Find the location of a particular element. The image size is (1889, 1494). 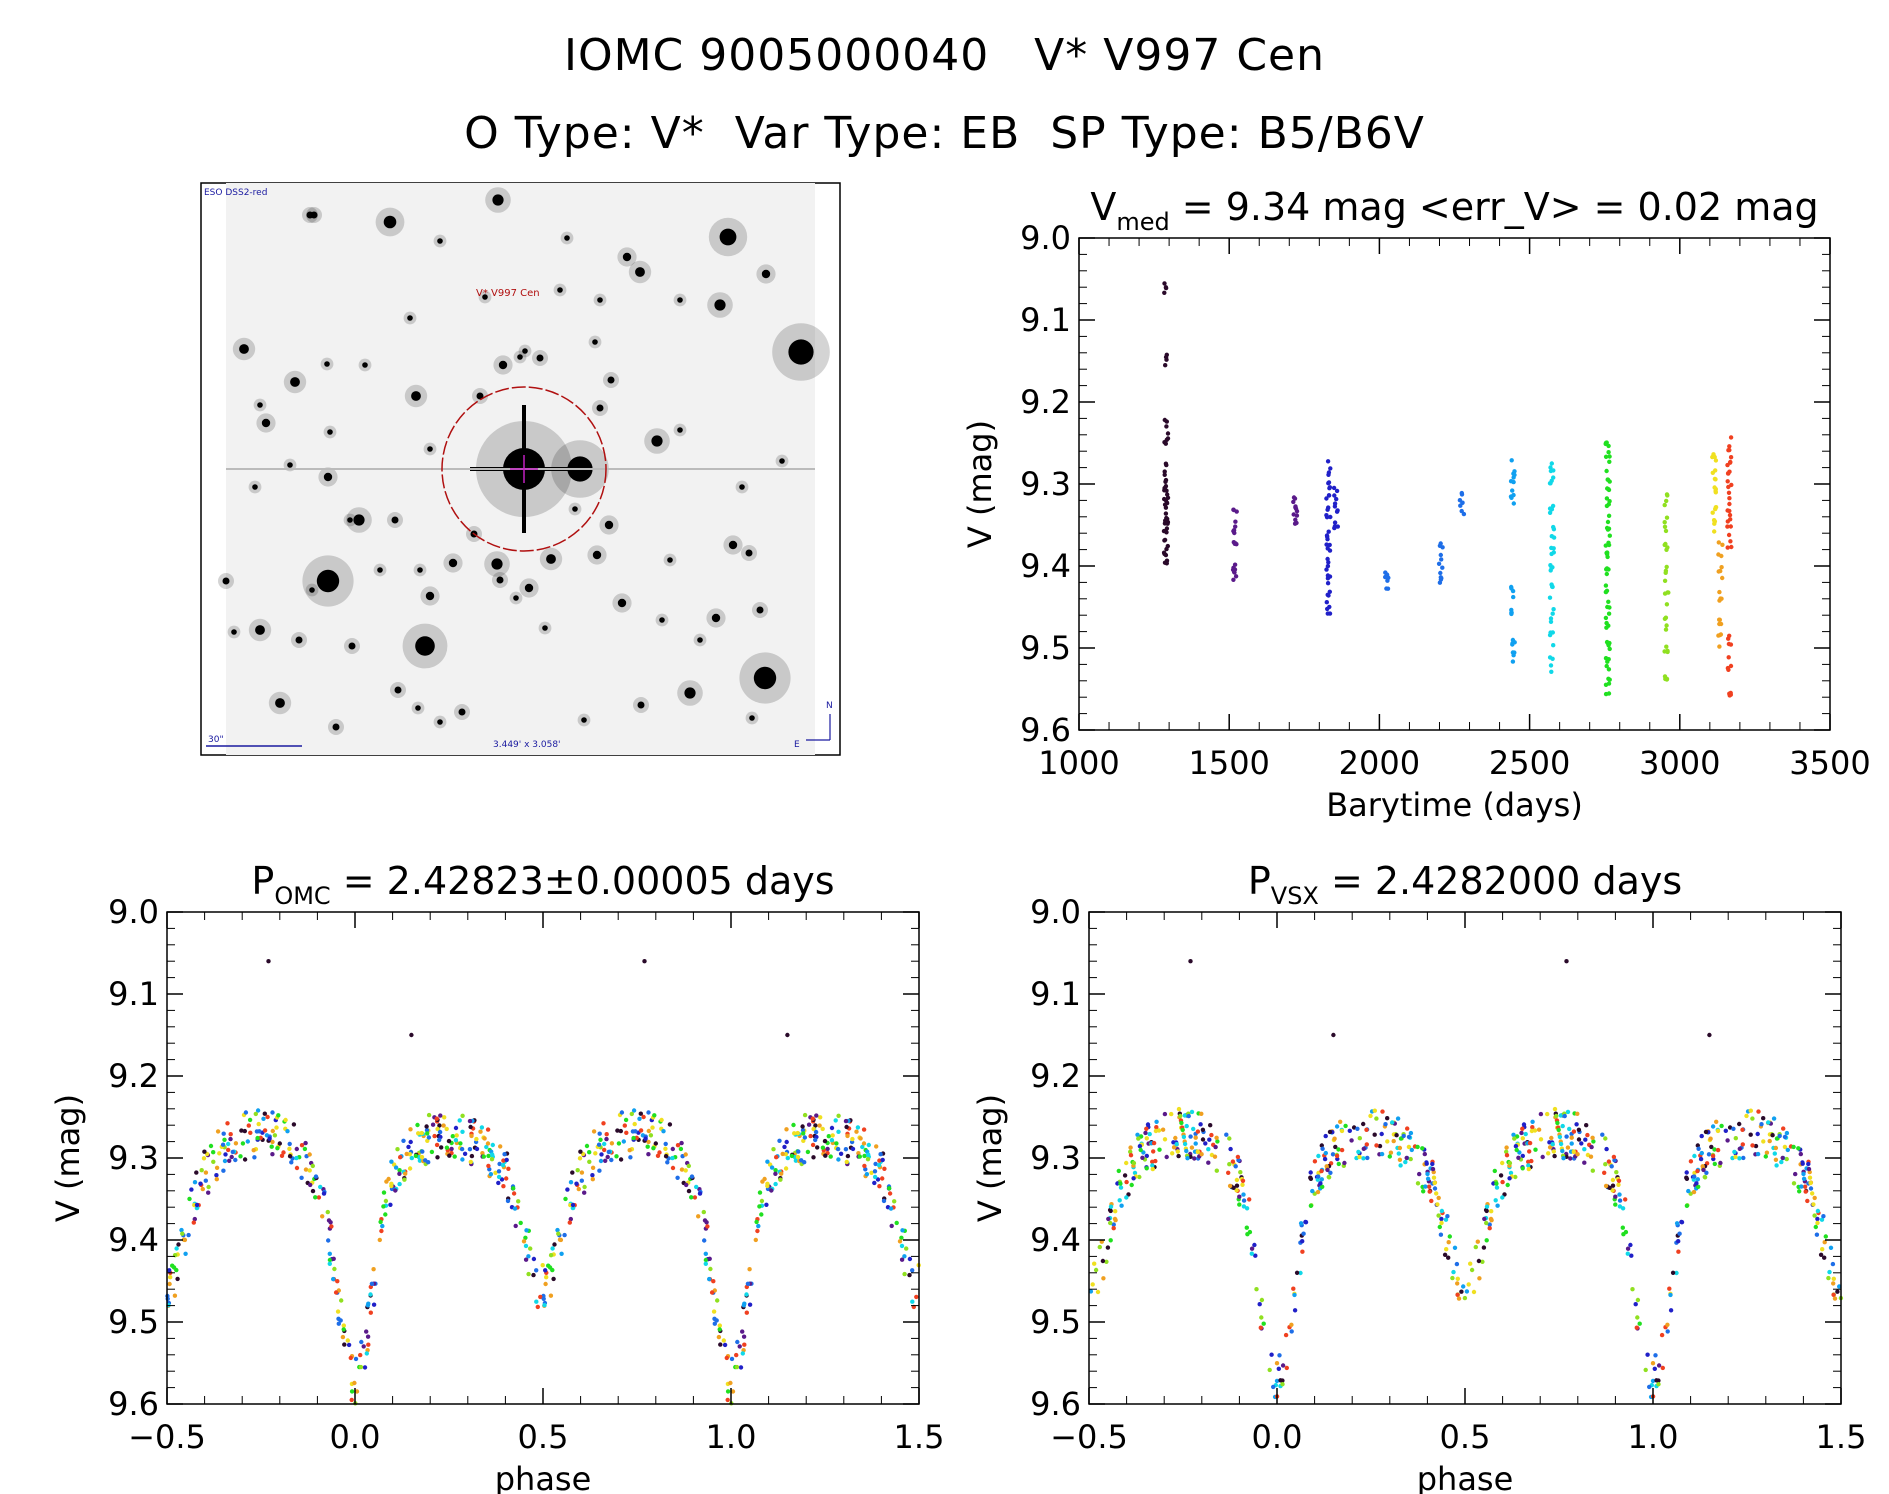

x-tick-label: 1500 is located at coordinates (1228, 763).